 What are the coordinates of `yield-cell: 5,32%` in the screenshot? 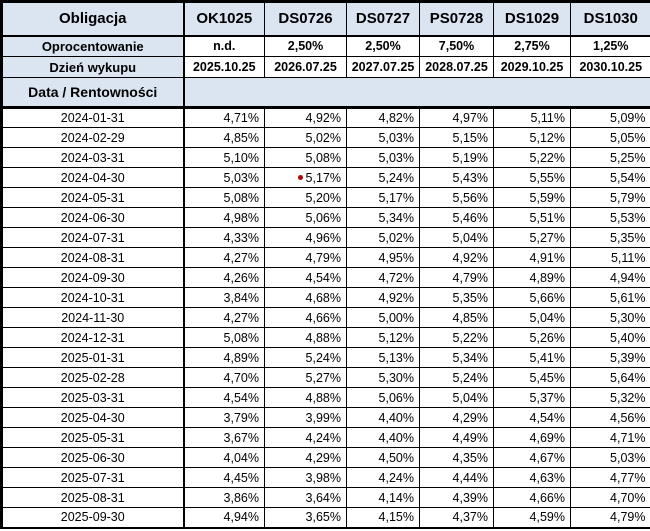 It's located at (610, 397).